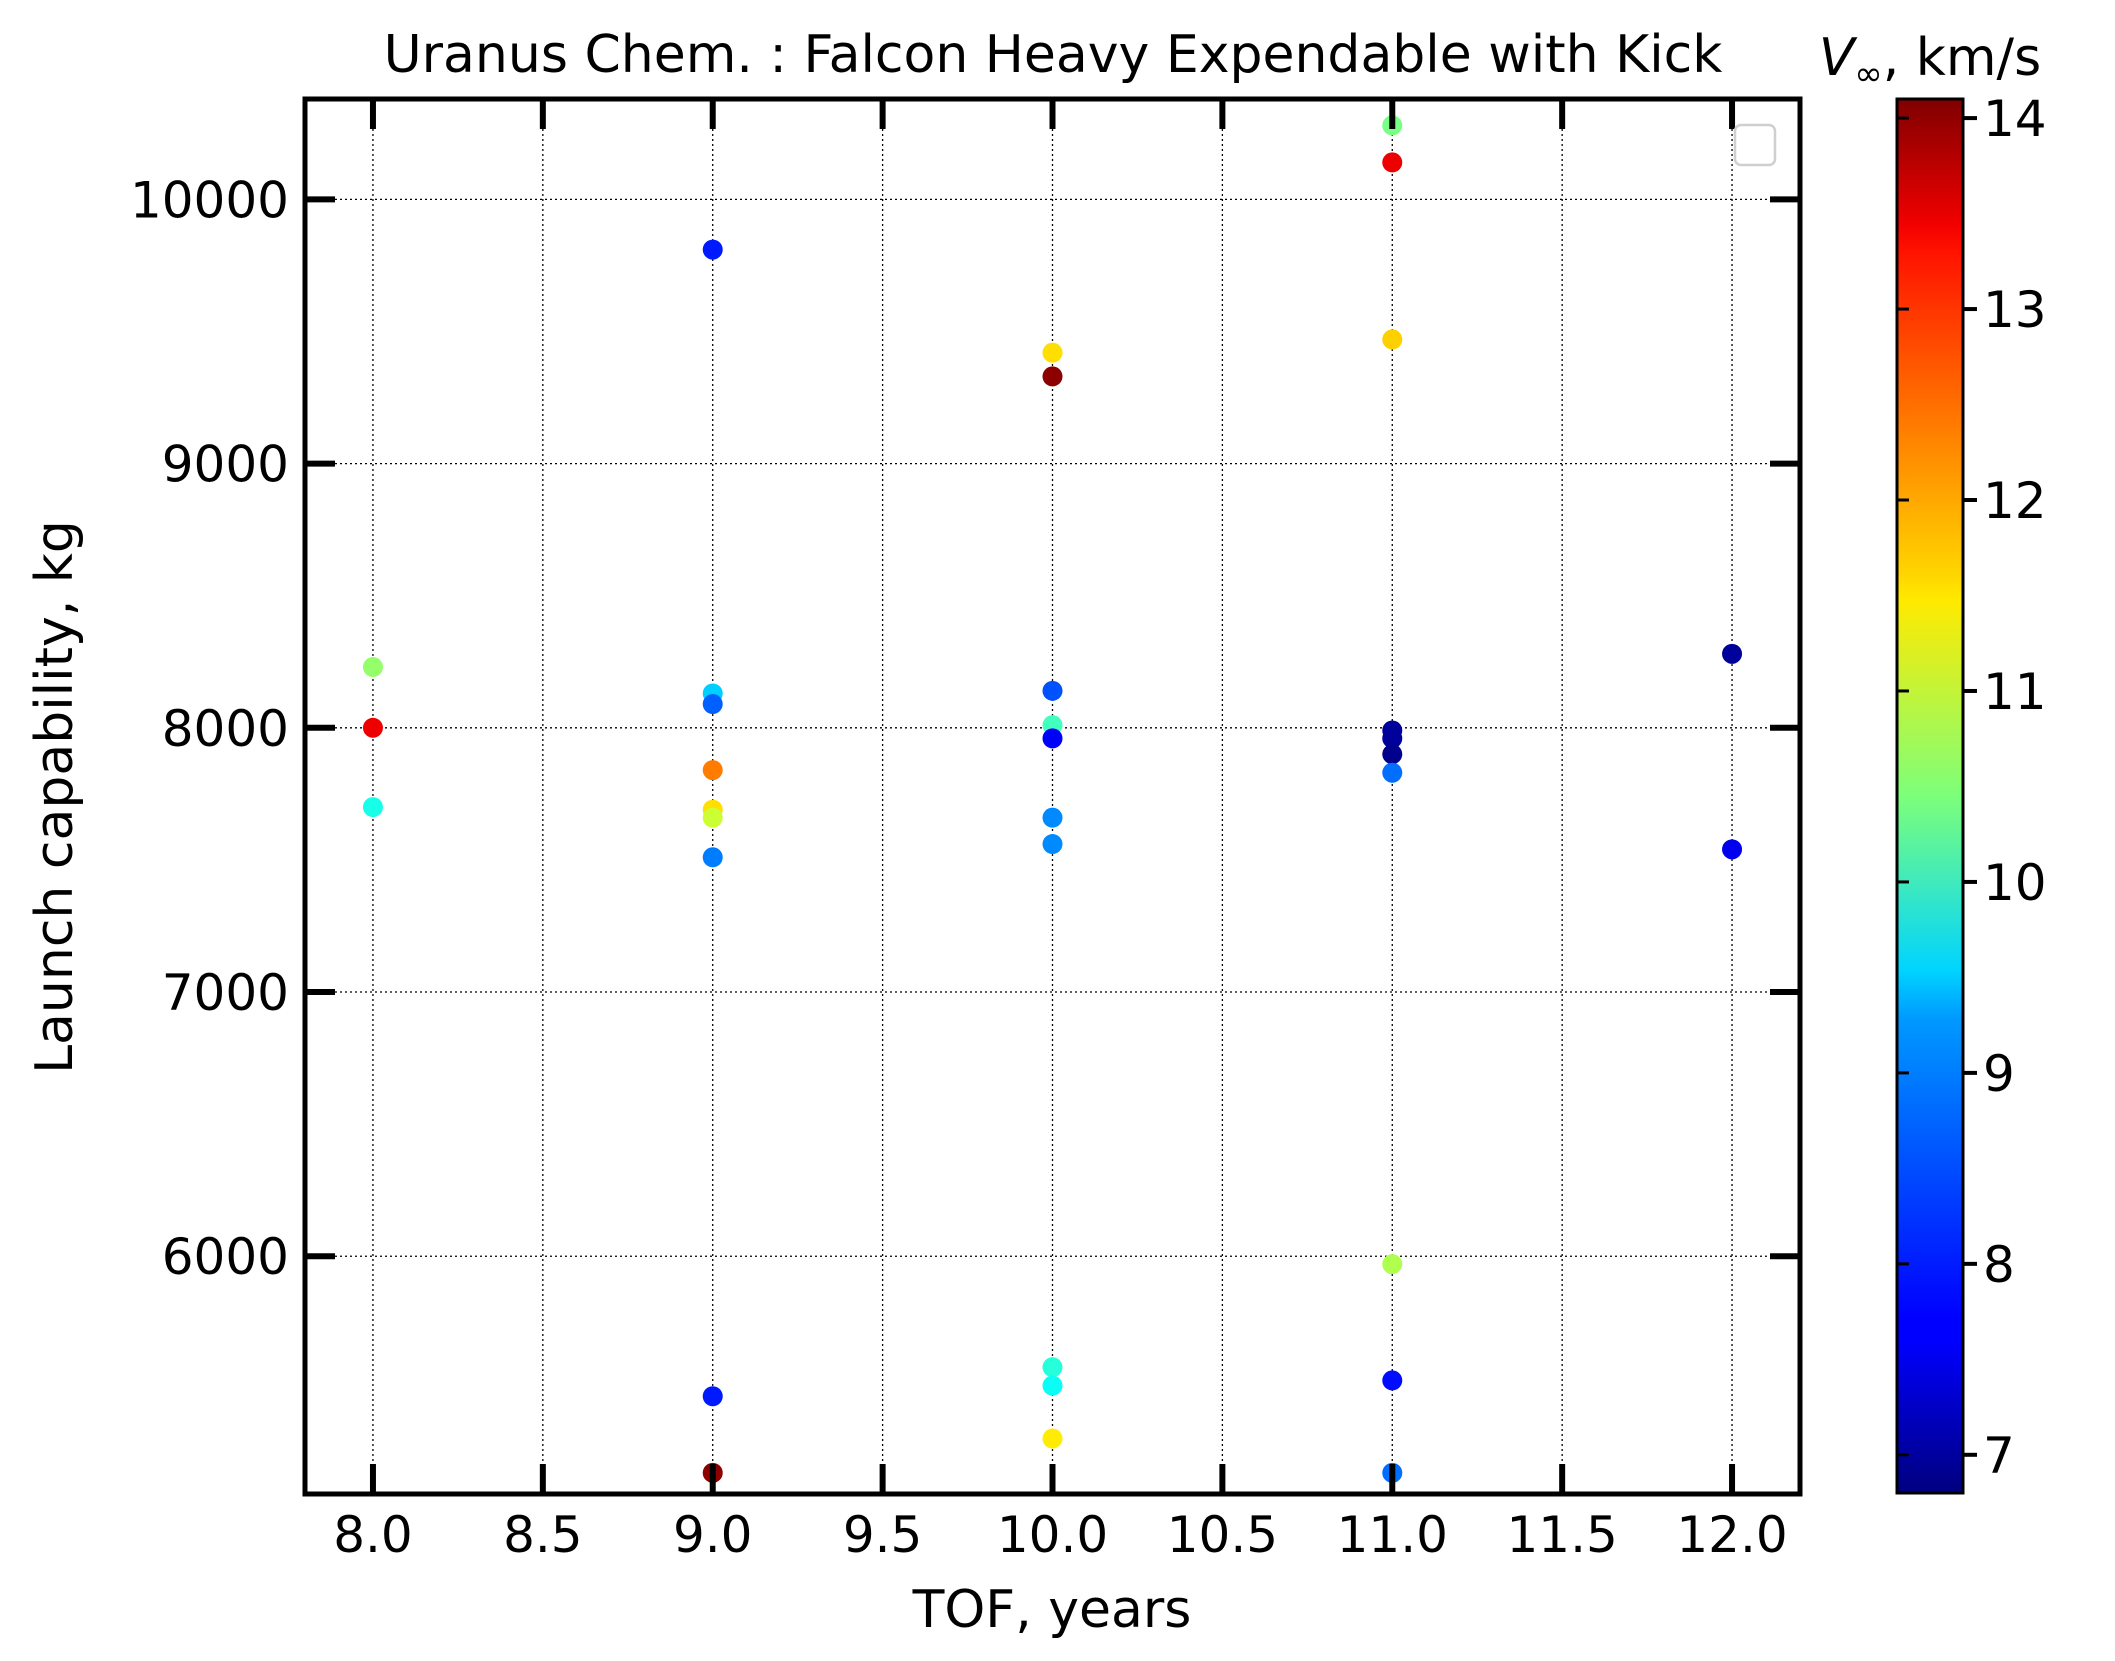  I want to click on colorbar-label-symbol: V, so click(1838, 58).